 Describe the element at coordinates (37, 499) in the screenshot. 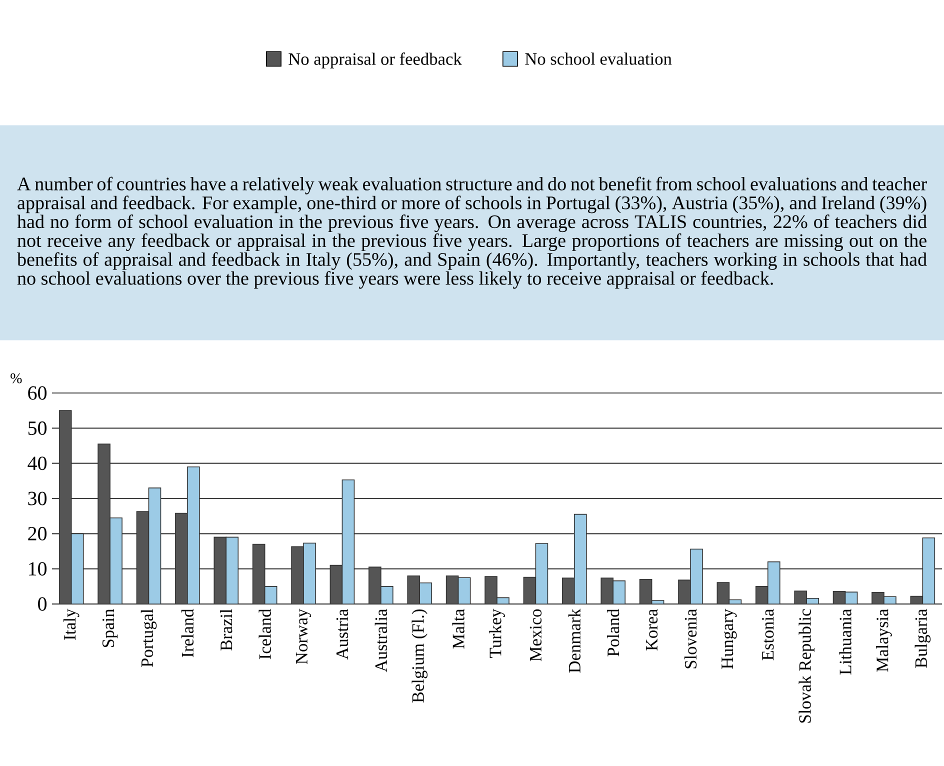

I see `y-tick-label: 30` at that location.